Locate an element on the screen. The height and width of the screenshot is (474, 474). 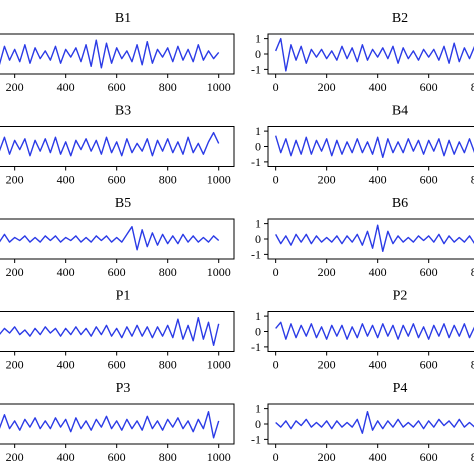
subplot-title: B4 is located at coordinates (400, 111).